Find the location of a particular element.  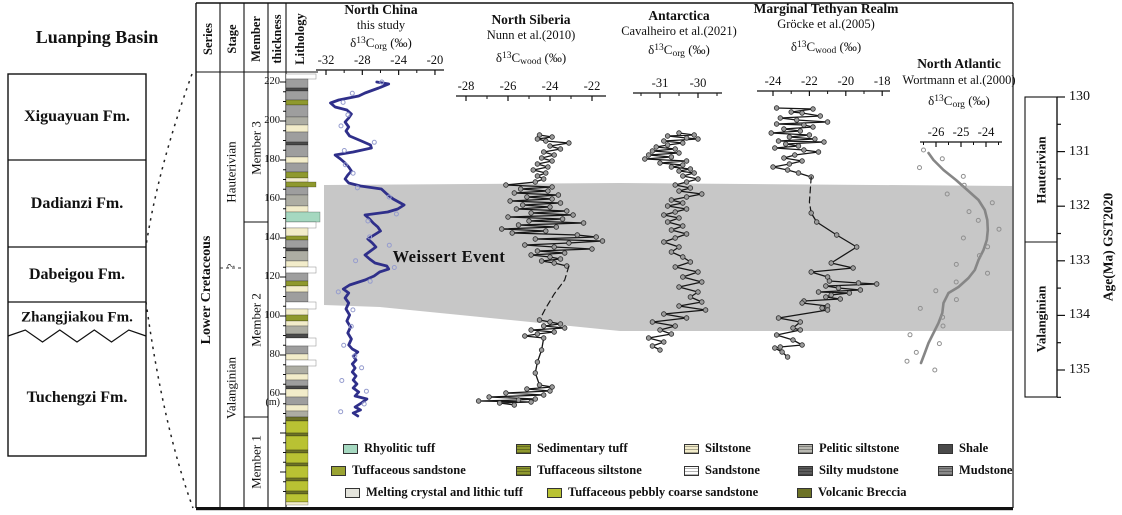

formation-dabeigou: Dabeigou Fm. is located at coordinates (77, 274).